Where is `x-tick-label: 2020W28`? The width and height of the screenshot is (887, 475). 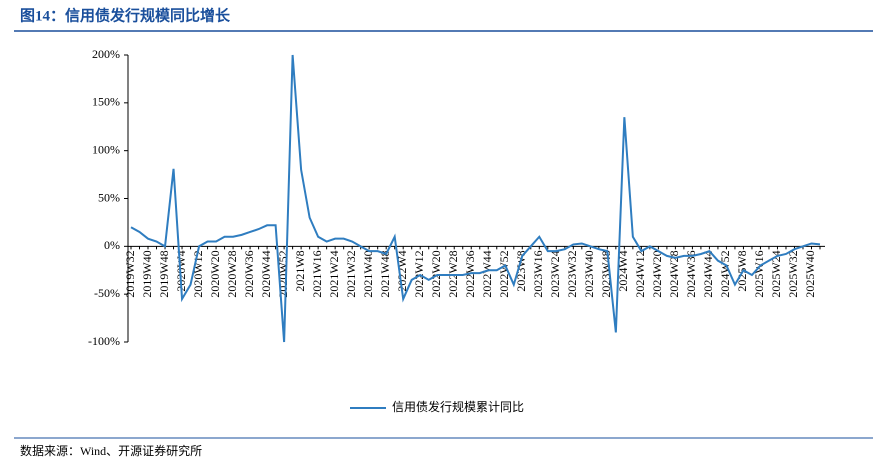
x-tick-label: 2020W28 is located at coordinates (232, 273).